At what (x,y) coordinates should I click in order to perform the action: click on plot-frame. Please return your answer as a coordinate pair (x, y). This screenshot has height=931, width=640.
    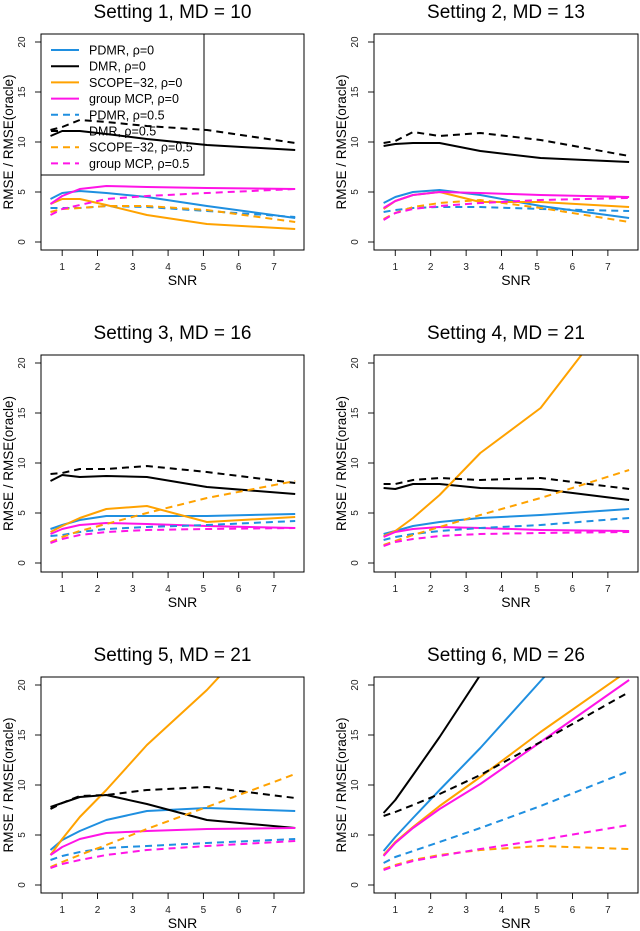
    Looking at the image, I should click on (506, 785).